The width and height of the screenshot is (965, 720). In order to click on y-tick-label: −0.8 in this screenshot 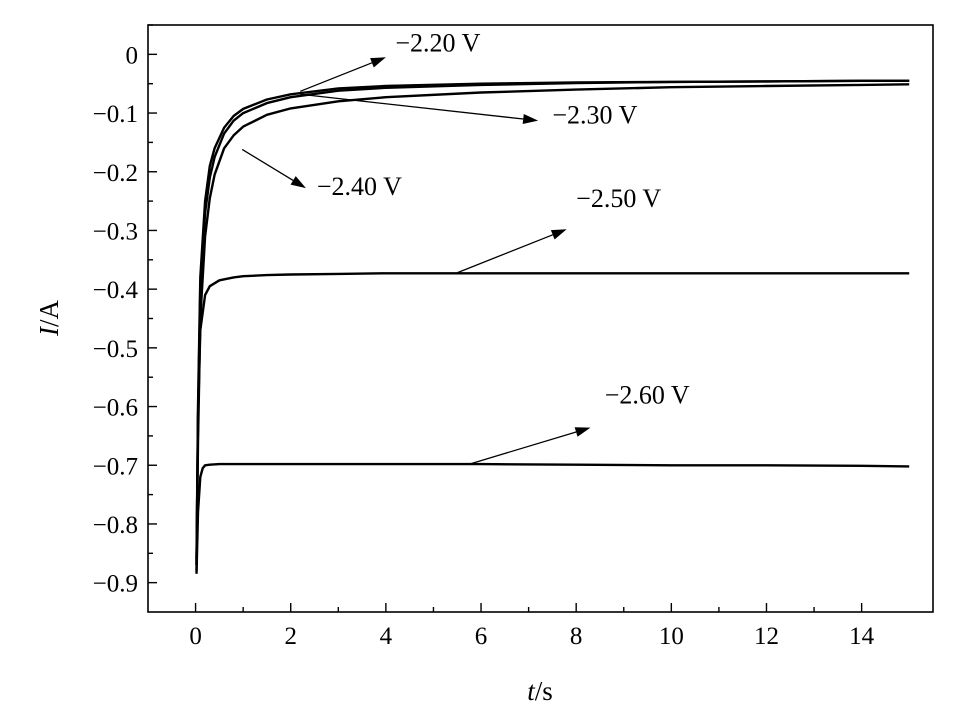, I will do `click(115, 525)`.